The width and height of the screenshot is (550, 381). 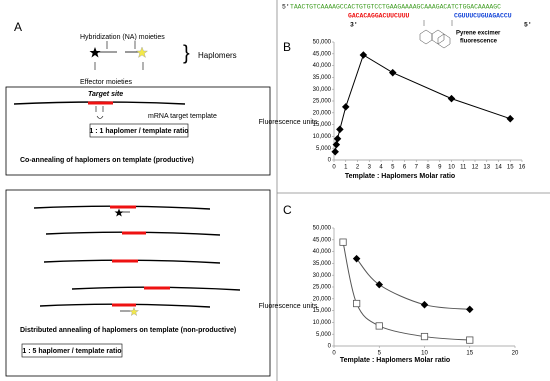 I want to click on label: Haplomers, so click(x=217, y=55).